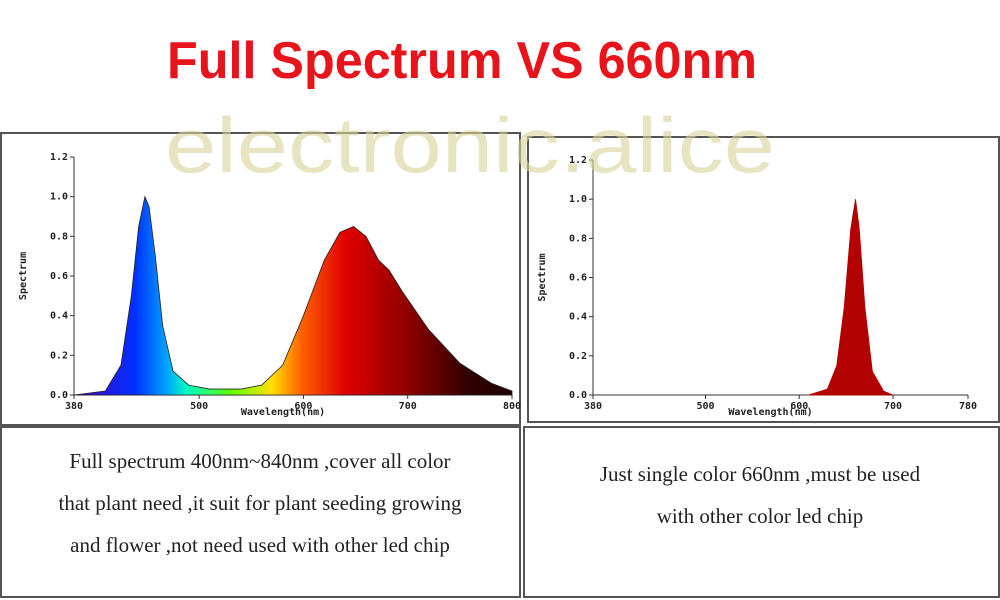 Image resolution: width=1000 pixels, height=600 pixels. What do you see at coordinates (968, 406) in the screenshot?
I see `x-tick-label: 780` at bounding box center [968, 406].